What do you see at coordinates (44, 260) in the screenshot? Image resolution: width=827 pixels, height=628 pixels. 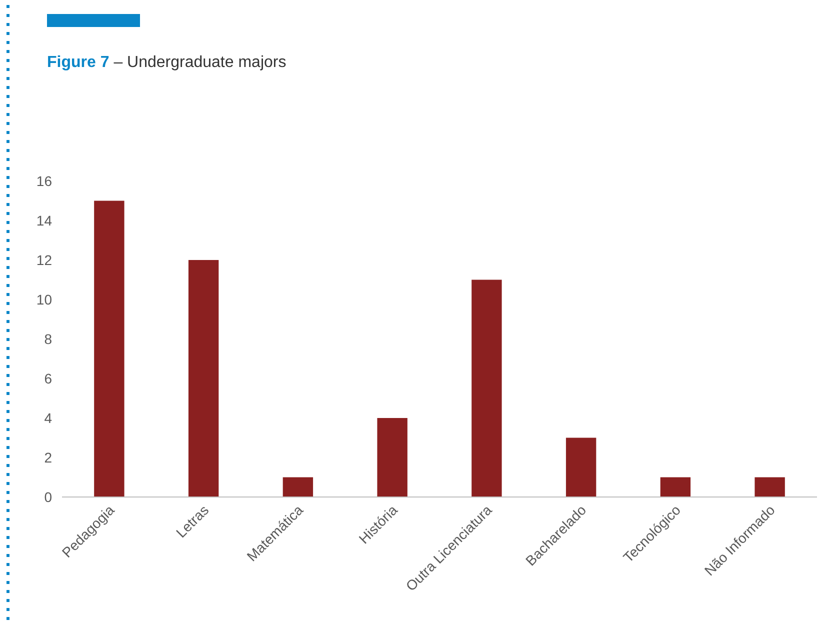 I see `y-tick-label: 12` at bounding box center [44, 260].